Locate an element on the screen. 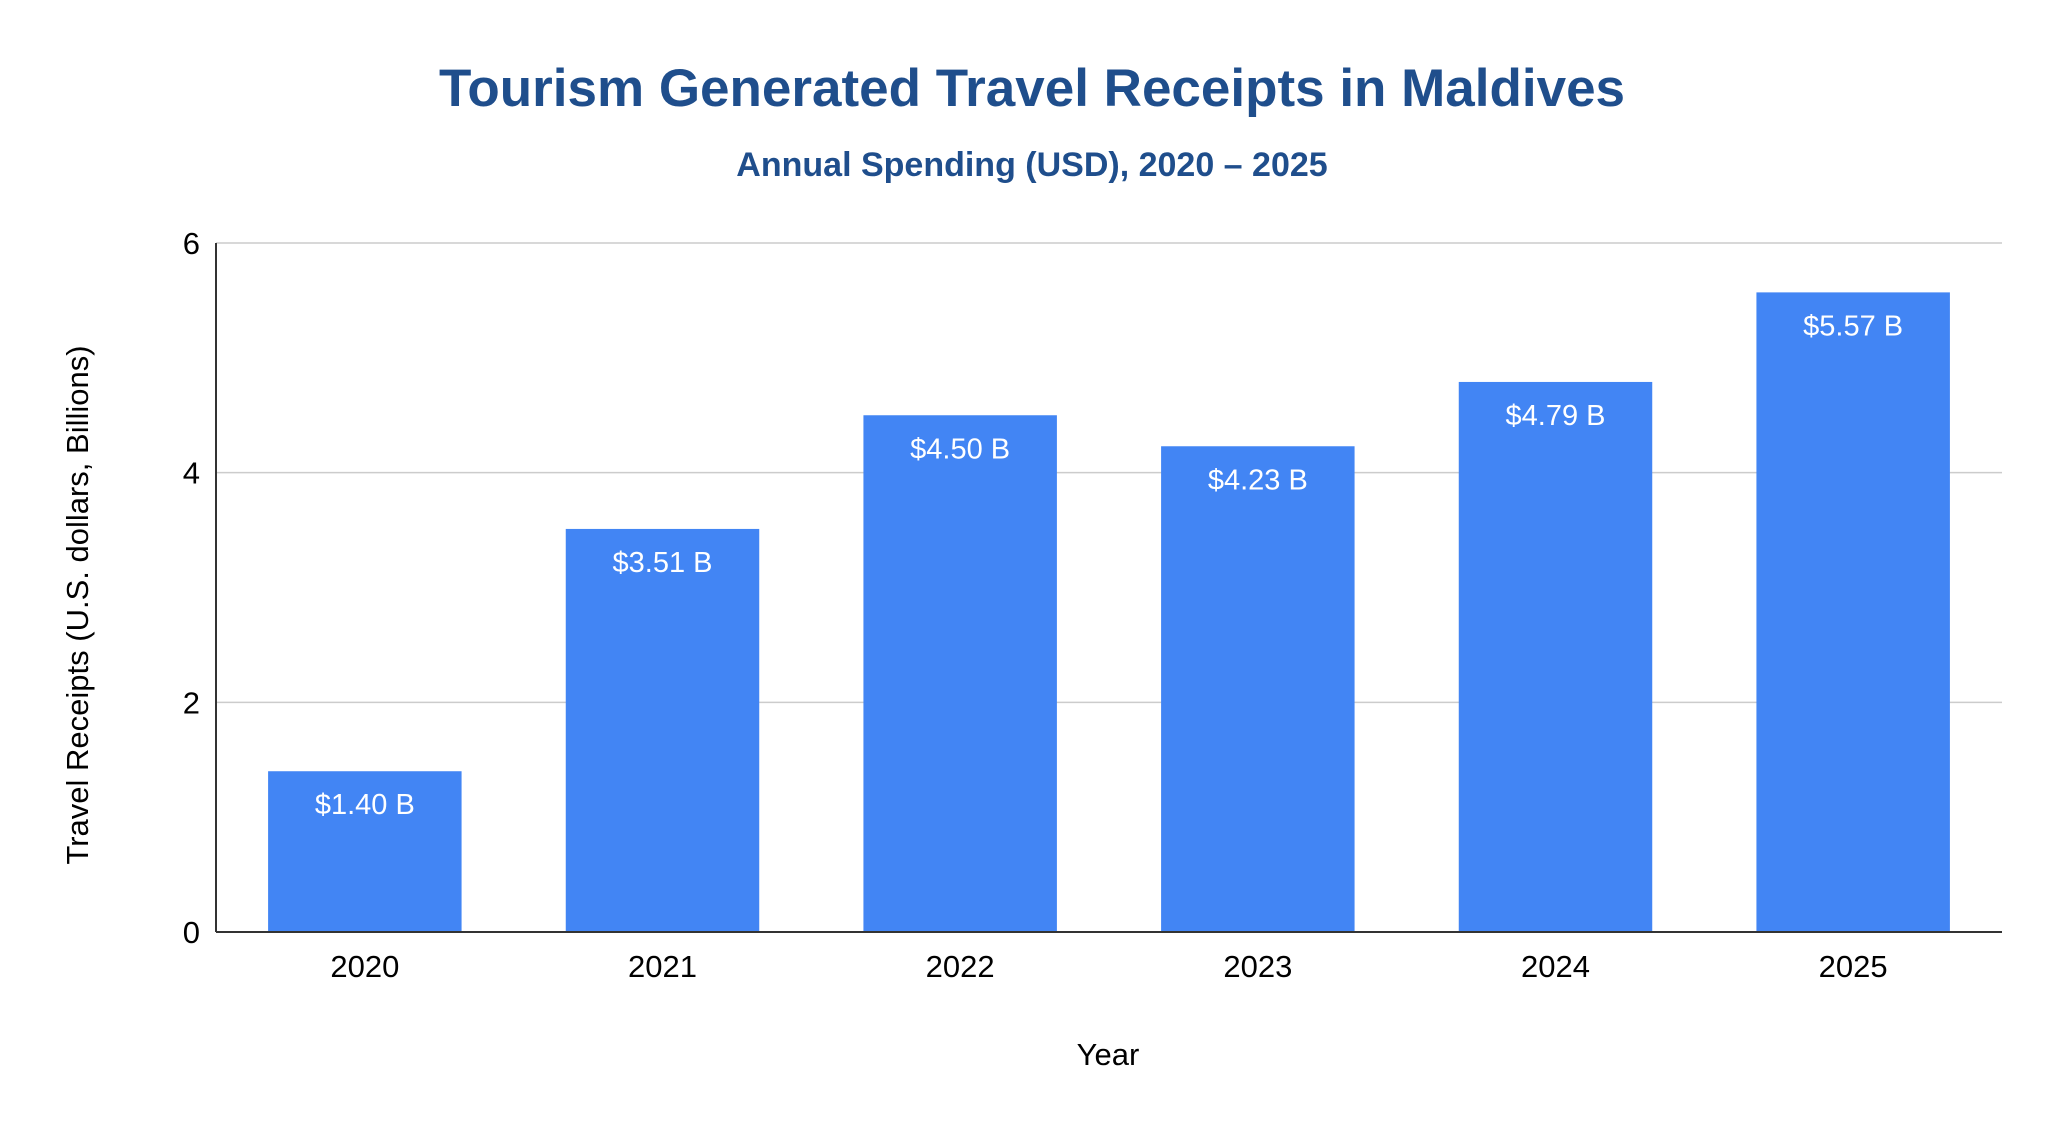  data-label: $4.23 B is located at coordinates (1258, 480).